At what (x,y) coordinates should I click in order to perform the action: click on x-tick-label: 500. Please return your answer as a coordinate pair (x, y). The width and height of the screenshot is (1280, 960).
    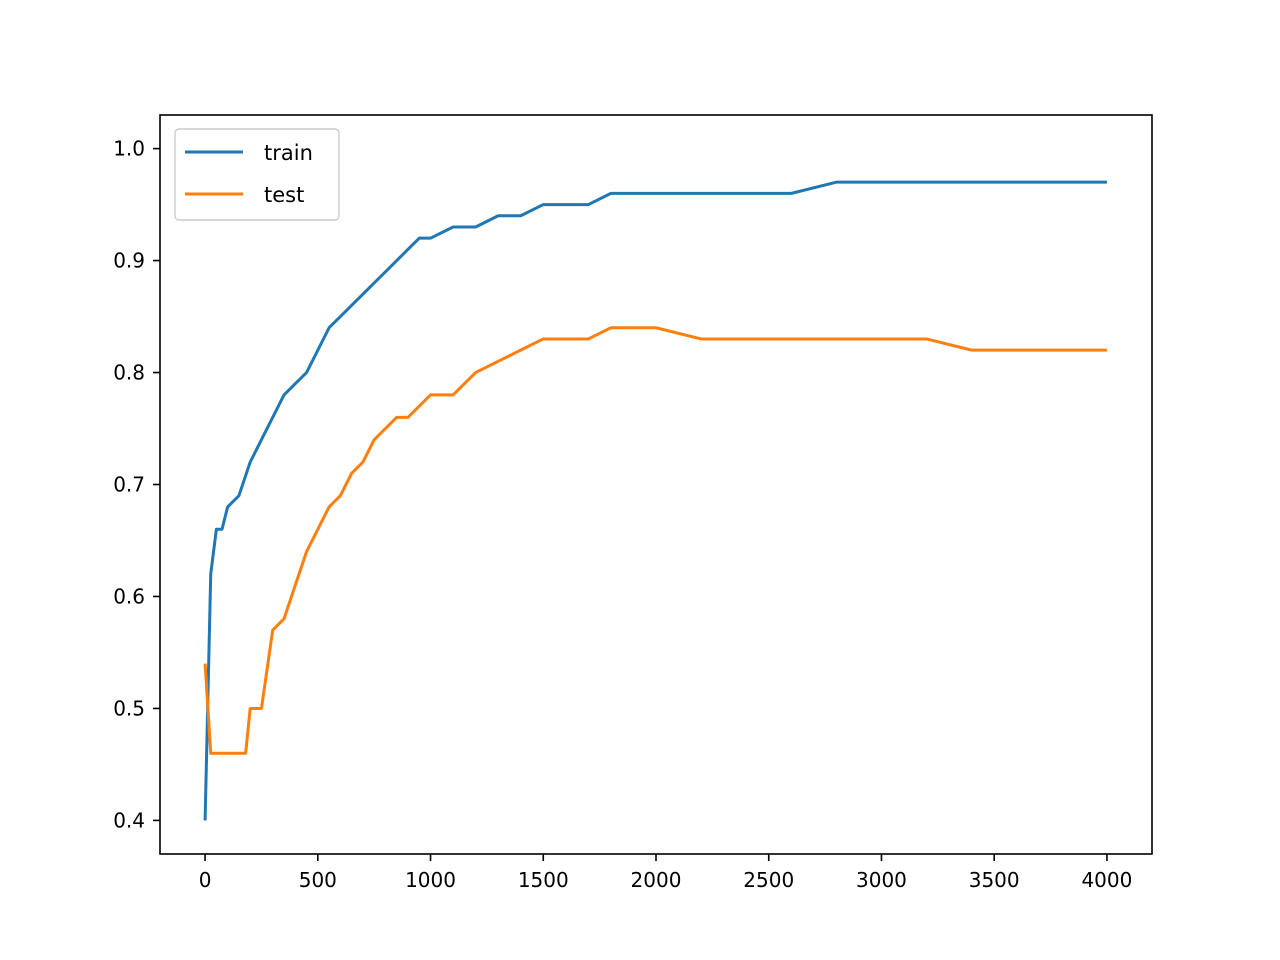
    Looking at the image, I should click on (318, 880).